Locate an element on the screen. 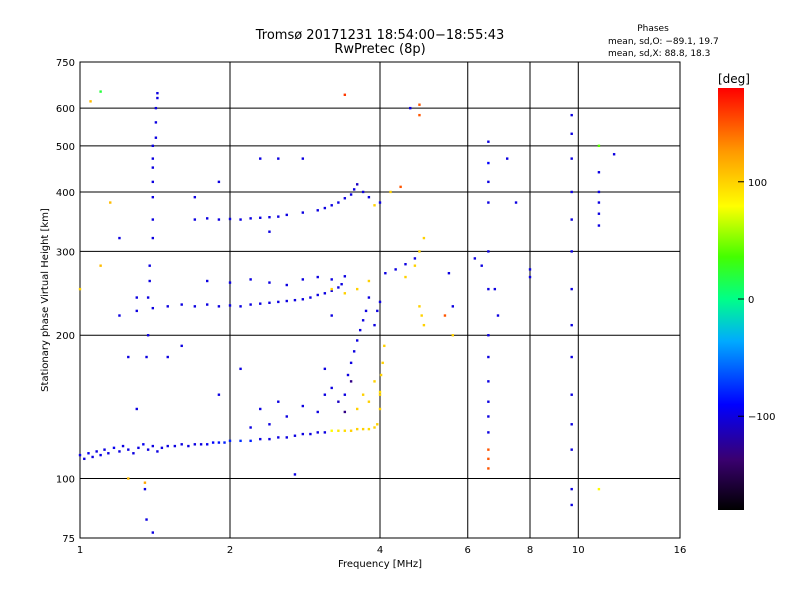 The height and width of the screenshot is (600, 800). phases-title: Phases is located at coordinates (653, 29).